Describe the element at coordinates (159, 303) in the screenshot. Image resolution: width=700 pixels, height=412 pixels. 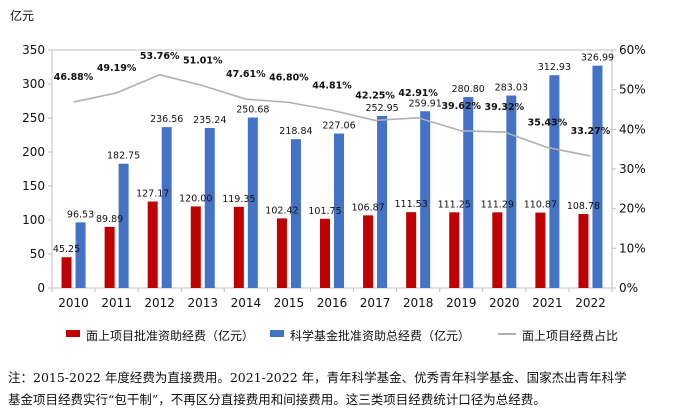
I see `x-tick-label: 2012` at that location.